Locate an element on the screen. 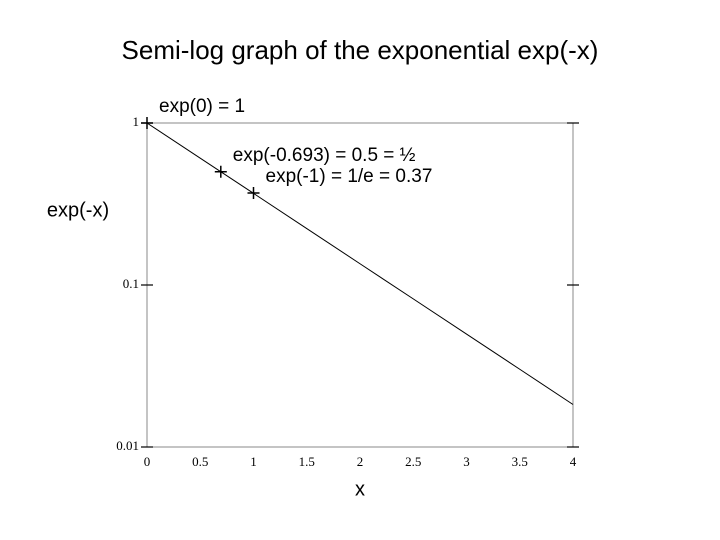  y-tick-label: 1 is located at coordinates (136, 121).